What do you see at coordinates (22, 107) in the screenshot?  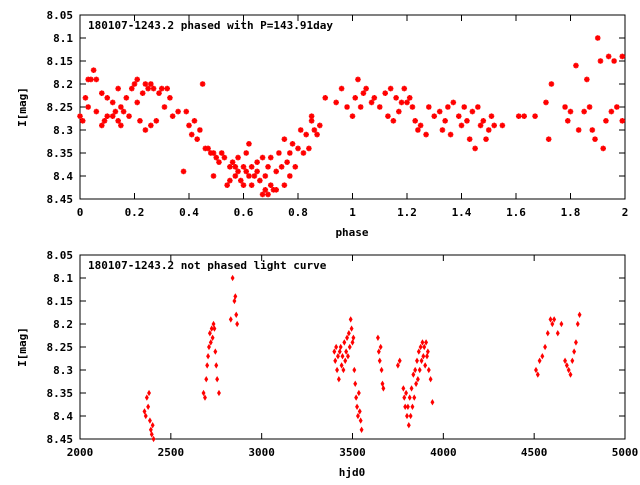 I see `y-axis-label: I[mag]` at bounding box center [22, 107].